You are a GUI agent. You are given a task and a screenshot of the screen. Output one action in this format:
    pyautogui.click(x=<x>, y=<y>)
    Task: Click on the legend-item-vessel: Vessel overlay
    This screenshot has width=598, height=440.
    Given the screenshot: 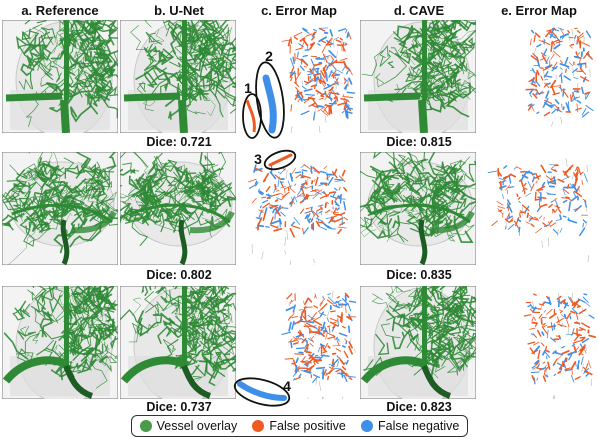 What is the action you would take?
    pyautogui.click(x=188, y=426)
    